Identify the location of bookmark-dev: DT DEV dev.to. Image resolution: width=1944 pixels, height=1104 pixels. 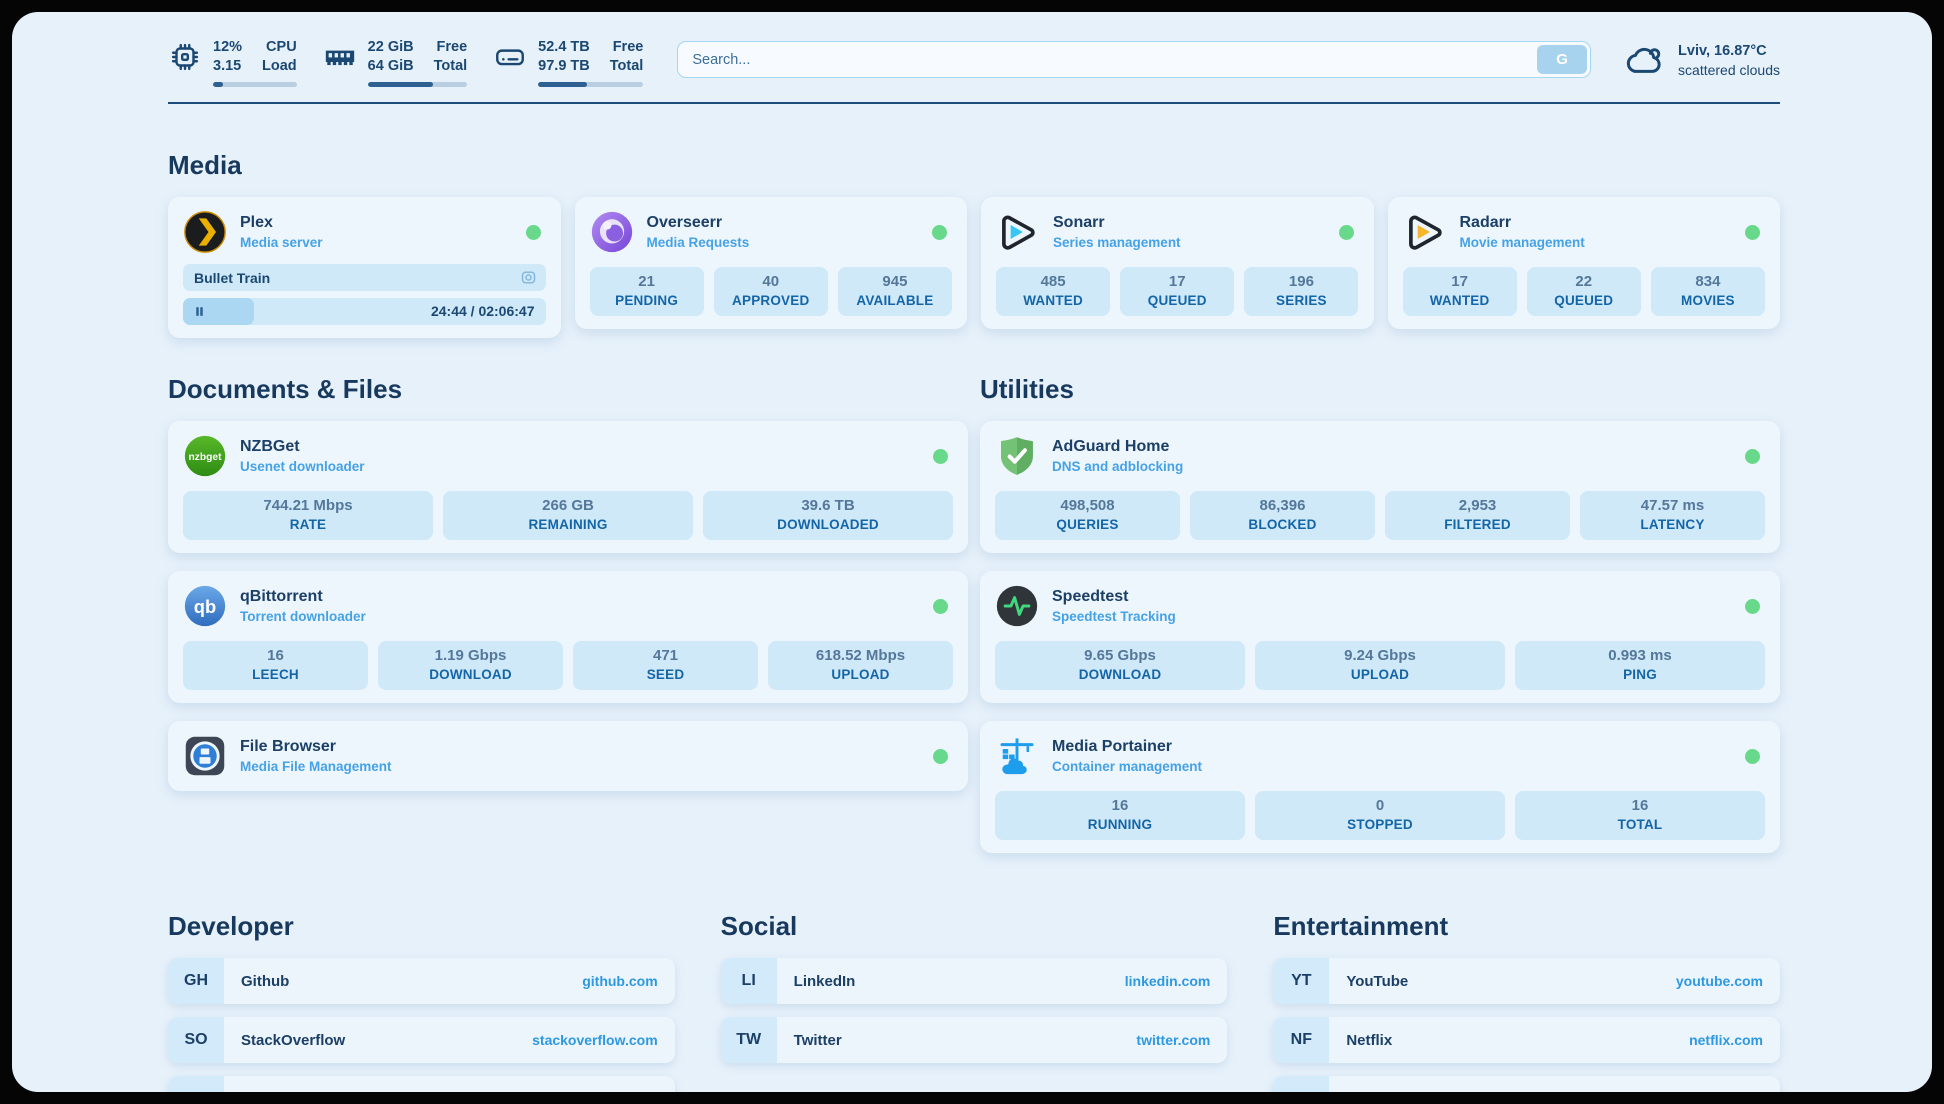
(421, 1084).